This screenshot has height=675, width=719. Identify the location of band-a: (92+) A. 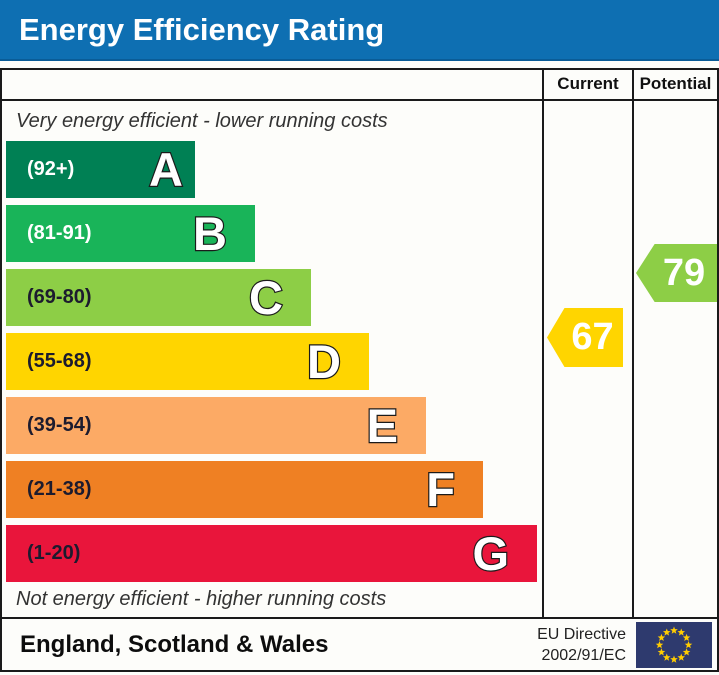
(100, 169).